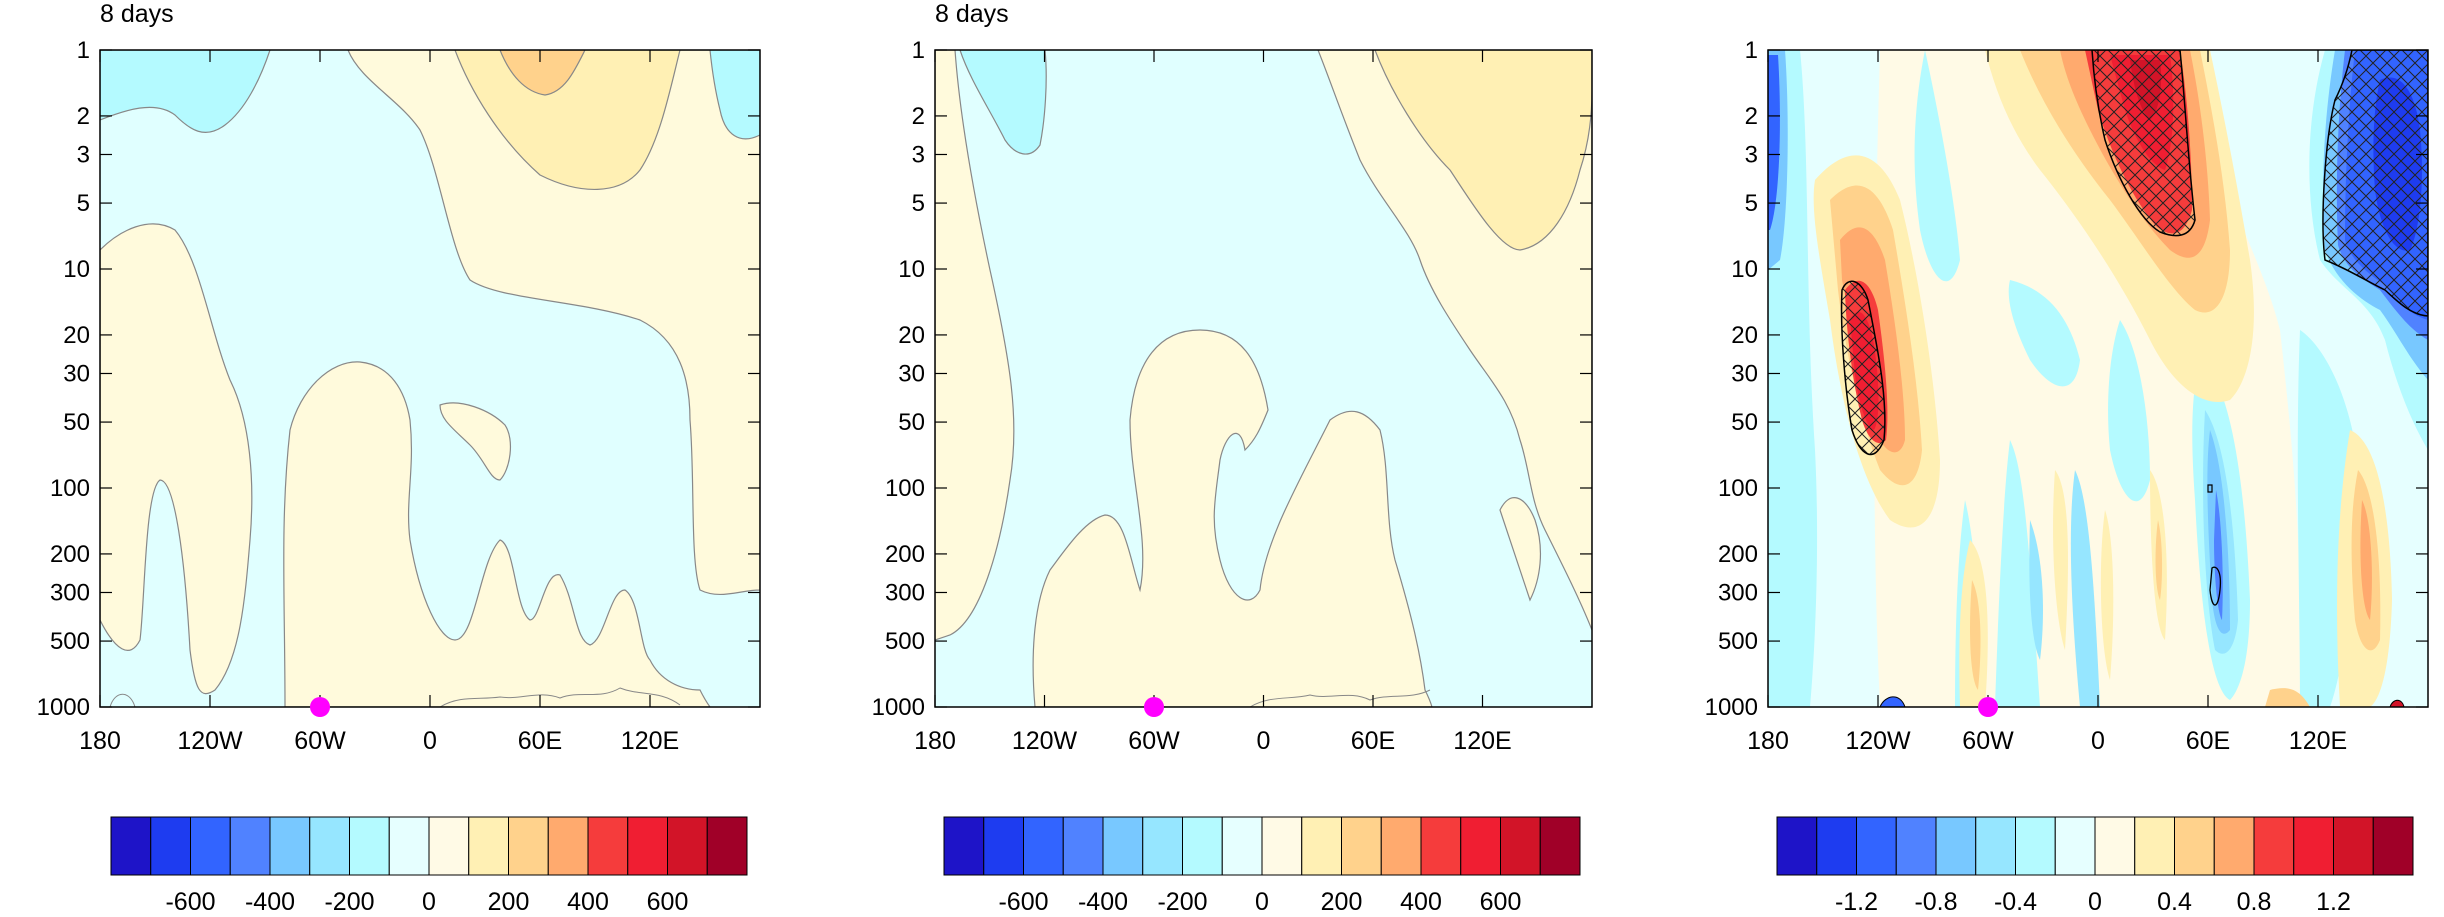  Describe the element at coordinates (1935, 902) in the screenshot. I see `colorbar-label: -0.8` at that location.